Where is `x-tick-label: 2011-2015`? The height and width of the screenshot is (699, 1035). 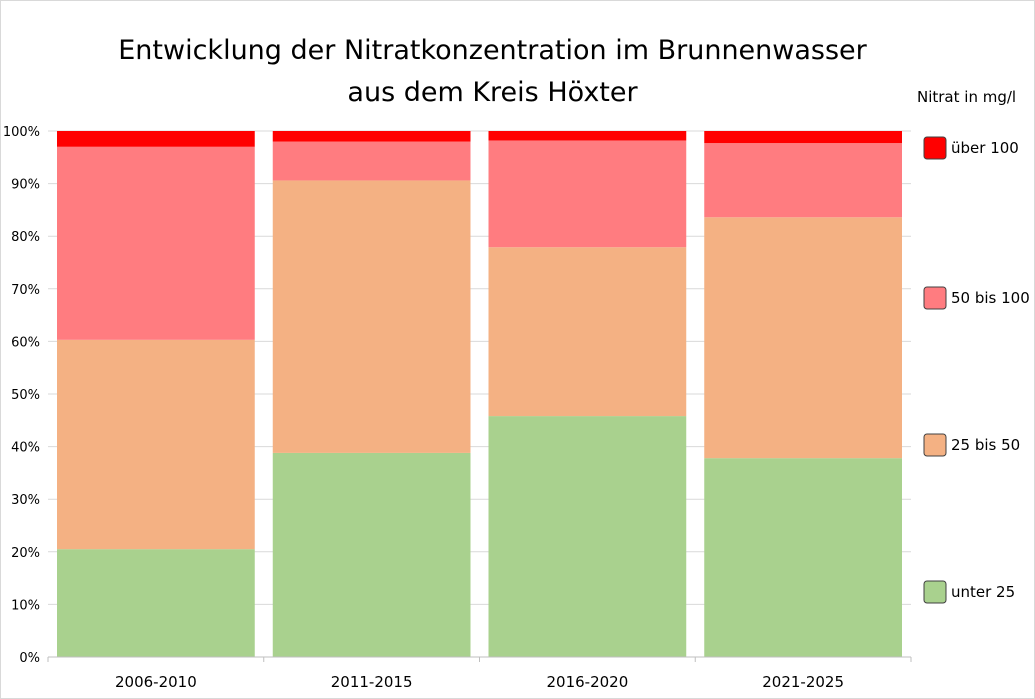
x-tick-label: 2011-2015 is located at coordinates (372, 682).